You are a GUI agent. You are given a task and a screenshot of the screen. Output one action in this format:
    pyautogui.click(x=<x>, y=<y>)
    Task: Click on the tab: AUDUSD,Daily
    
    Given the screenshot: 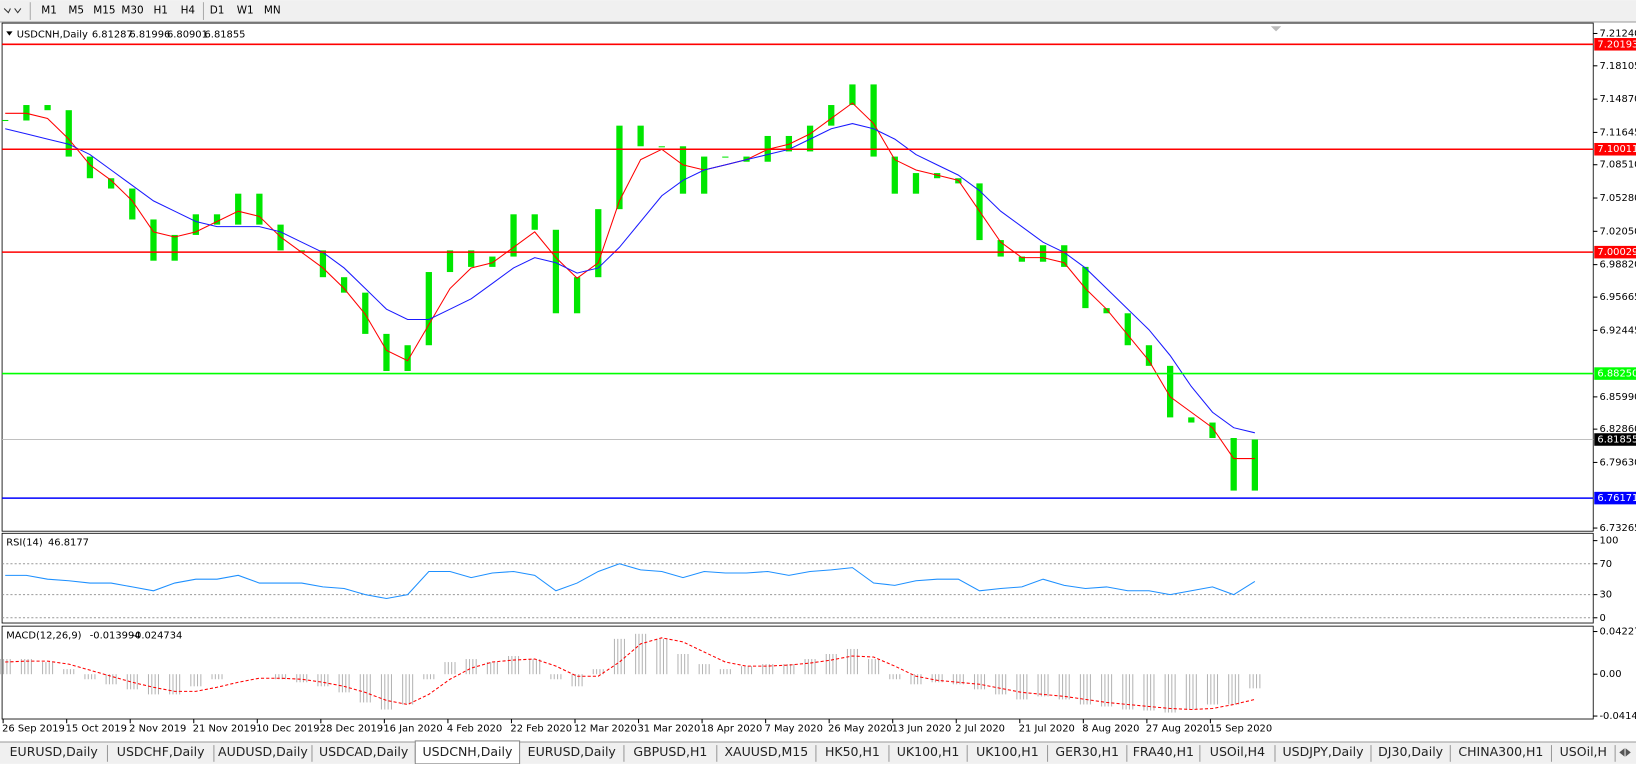 What is the action you would take?
    pyautogui.click(x=263, y=751)
    